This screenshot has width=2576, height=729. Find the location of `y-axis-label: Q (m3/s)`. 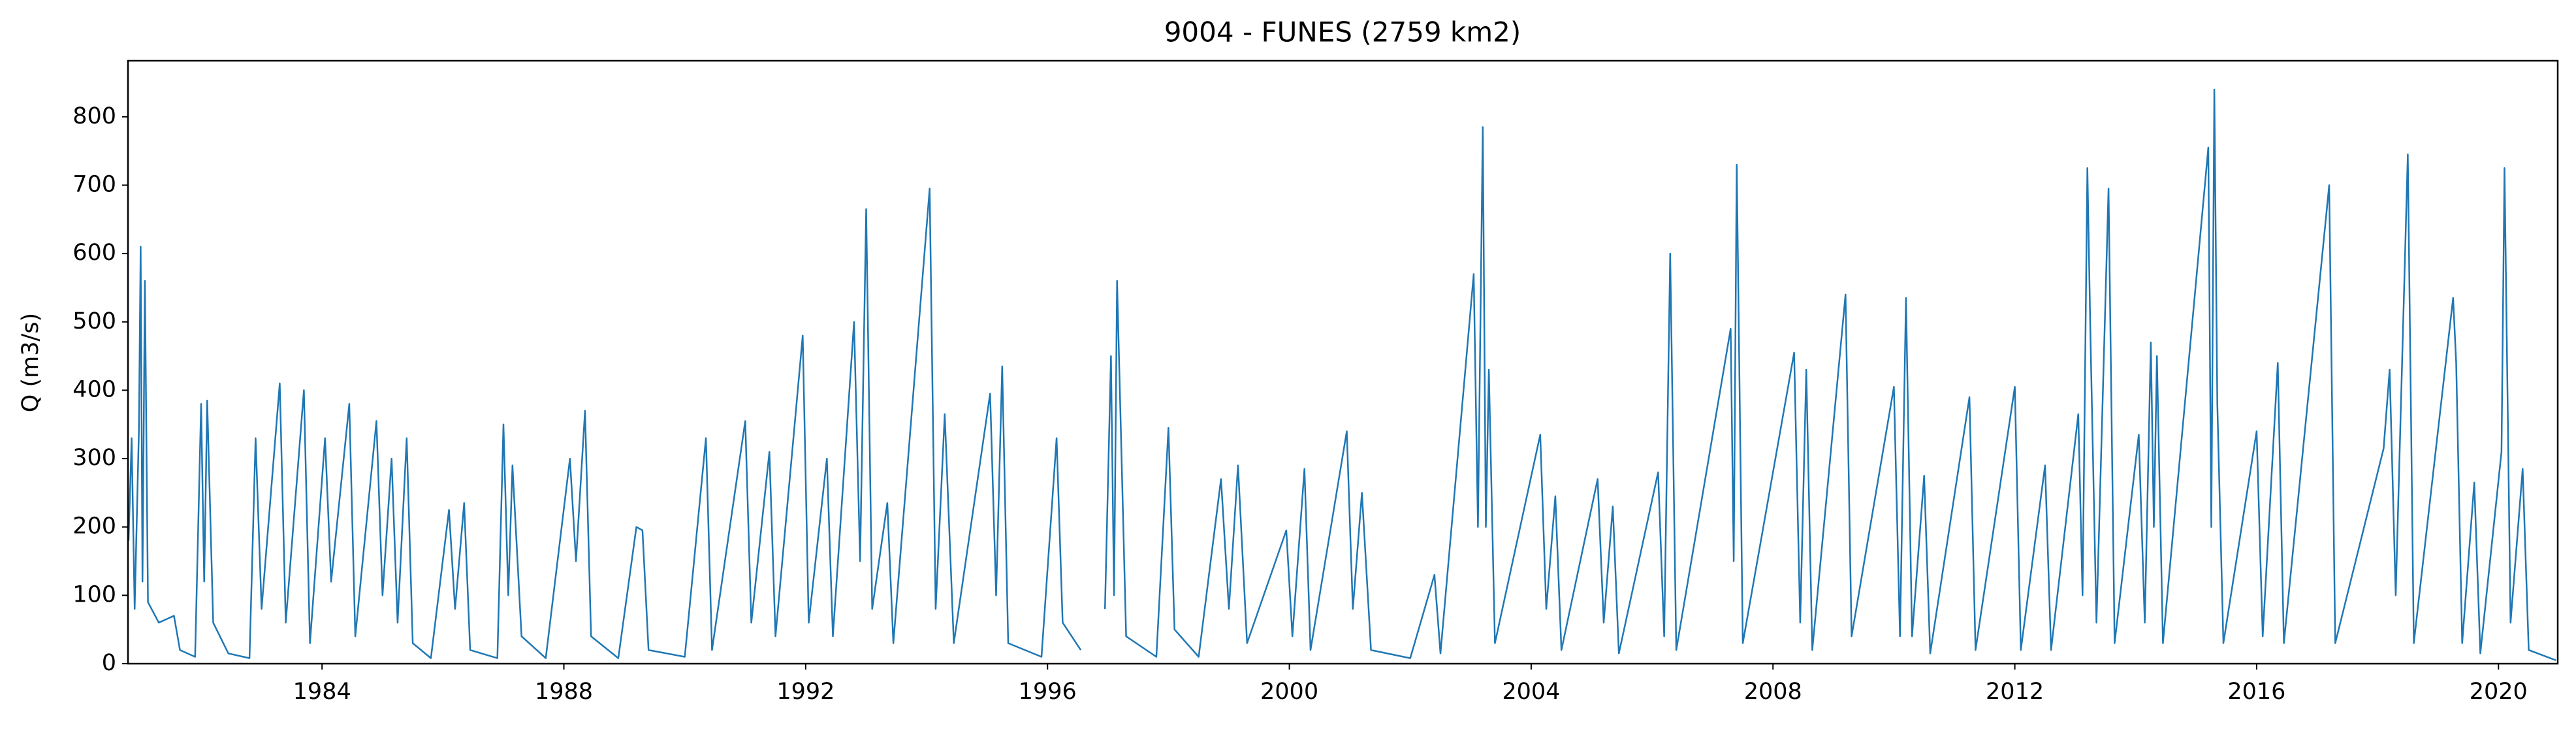

y-axis-label: Q (m3/s) is located at coordinates (31, 362).